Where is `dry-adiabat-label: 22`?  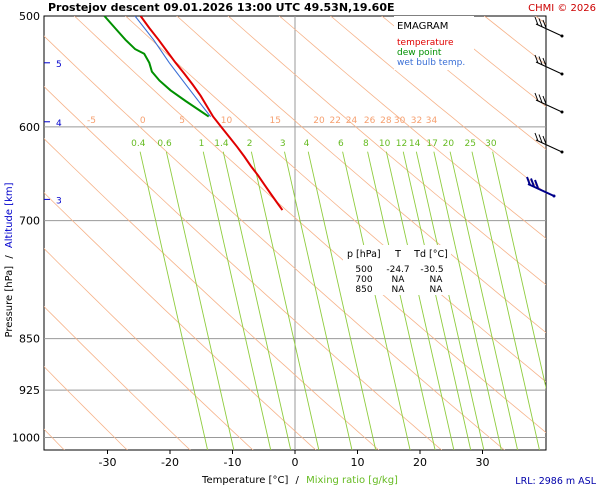 dry-adiabat-label: 22 is located at coordinates (335, 121).